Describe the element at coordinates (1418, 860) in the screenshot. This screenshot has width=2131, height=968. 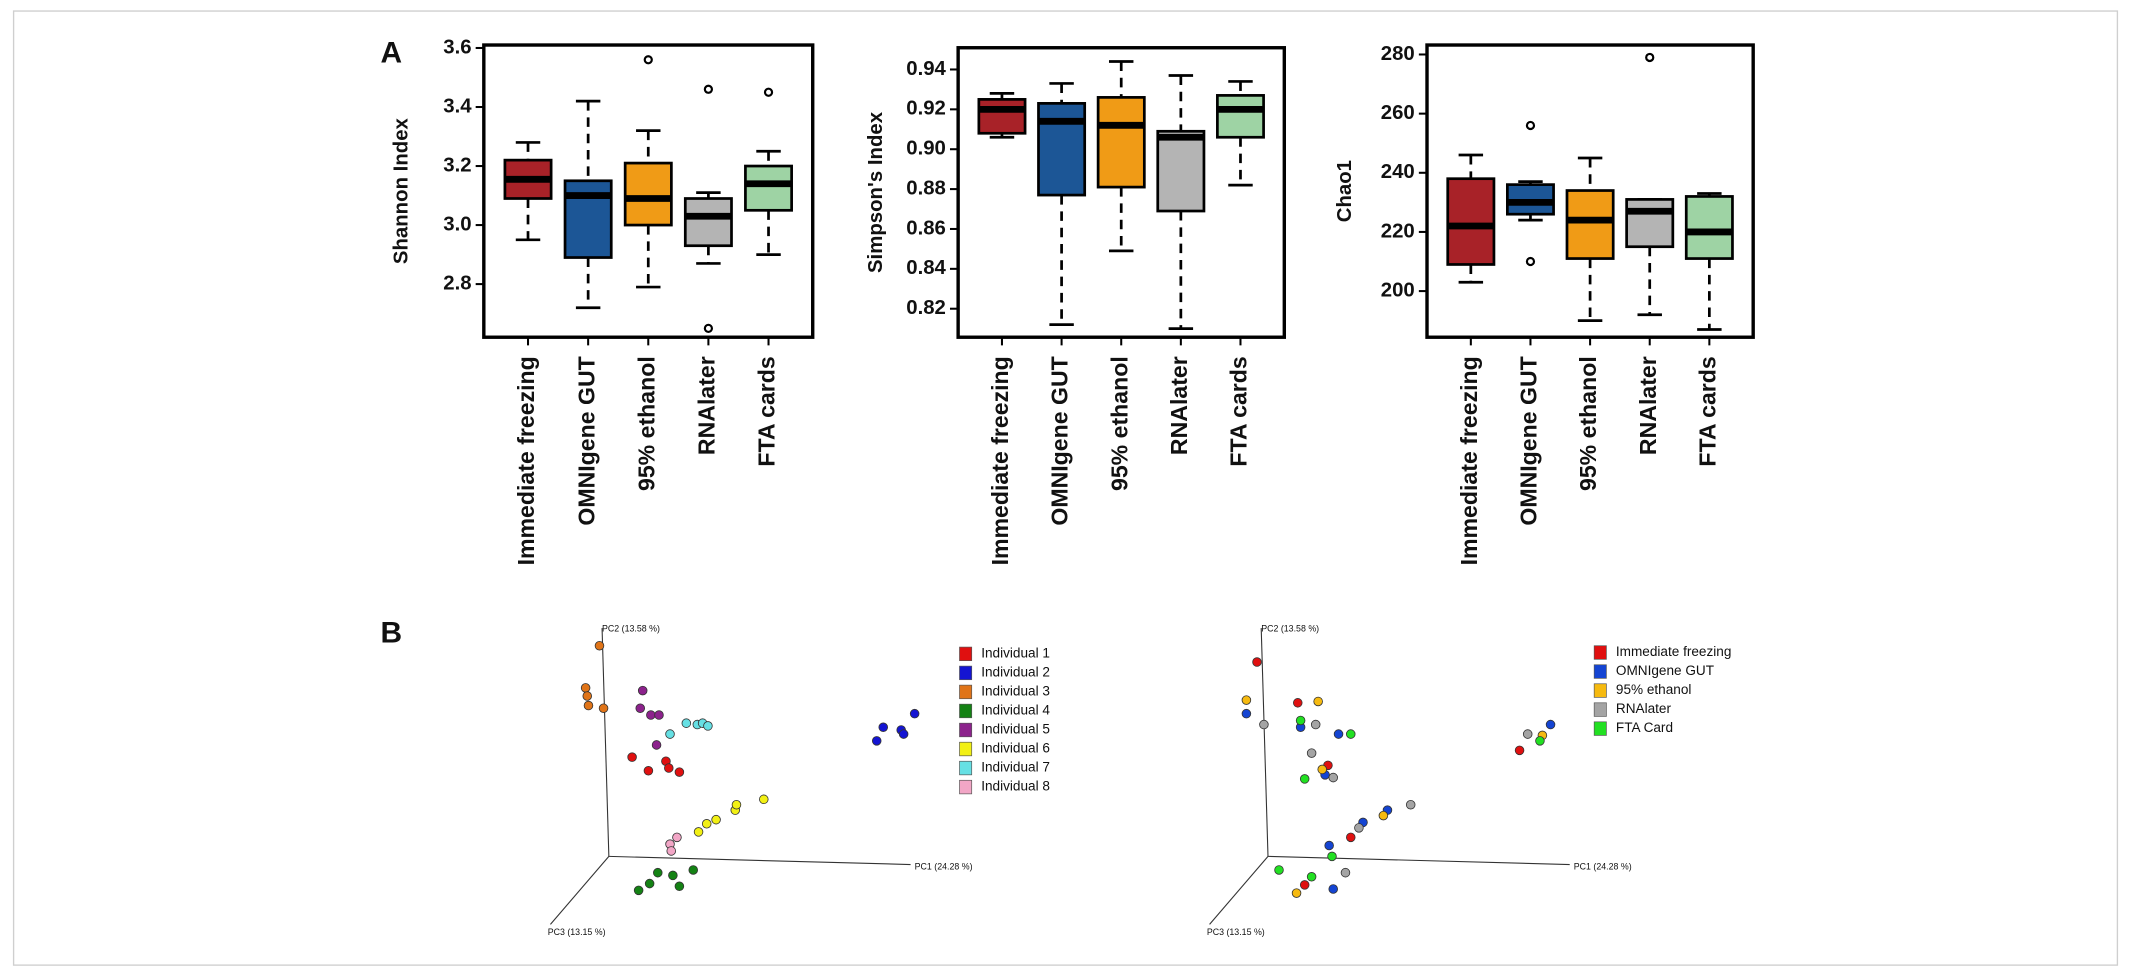
I see `pc1-axis` at that location.